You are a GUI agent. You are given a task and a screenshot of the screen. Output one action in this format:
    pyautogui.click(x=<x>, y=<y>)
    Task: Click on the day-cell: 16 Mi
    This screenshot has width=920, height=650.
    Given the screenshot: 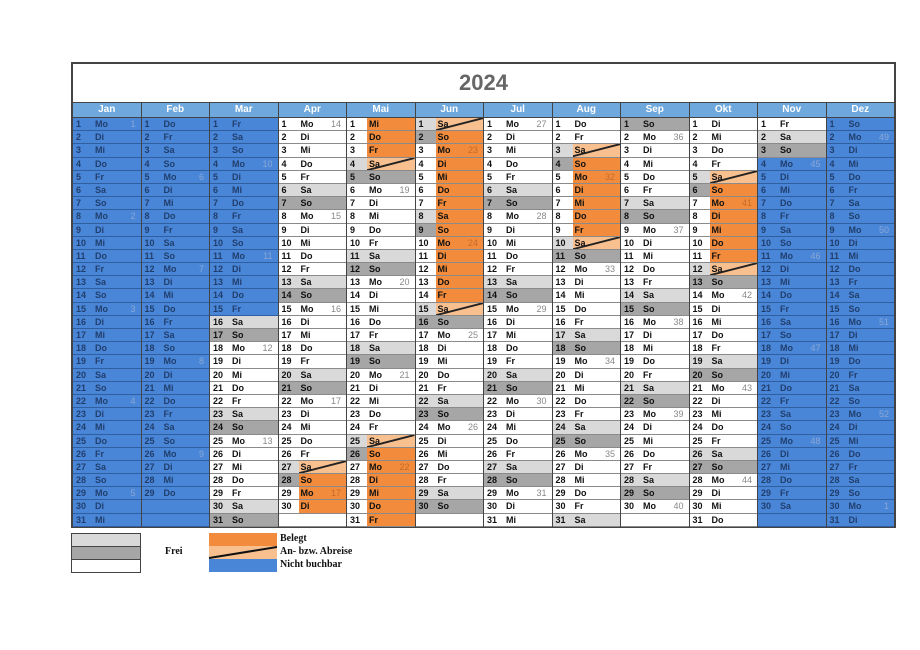 What is the action you would take?
    pyautogui.click(x=723, y=322)
    